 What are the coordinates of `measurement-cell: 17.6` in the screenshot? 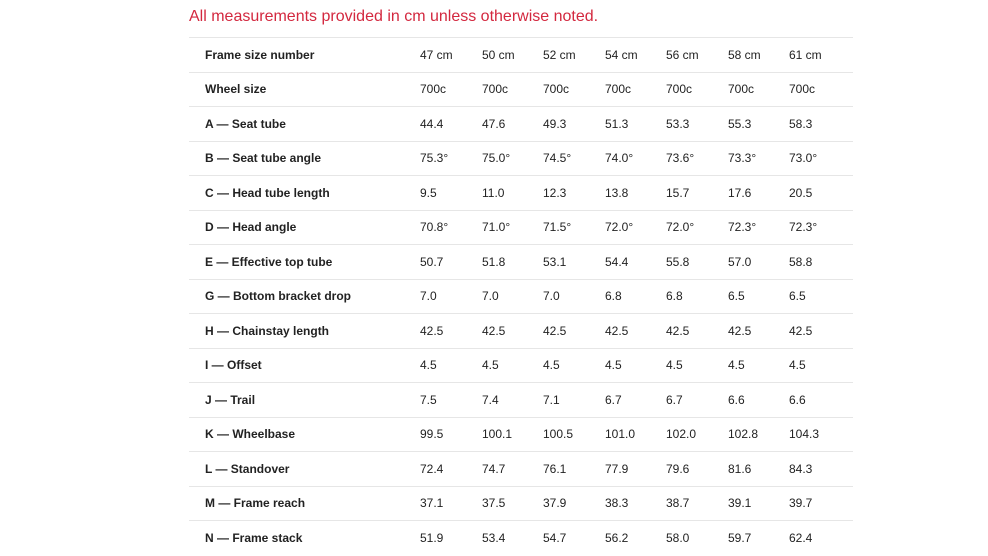 It's located at (758, 192).